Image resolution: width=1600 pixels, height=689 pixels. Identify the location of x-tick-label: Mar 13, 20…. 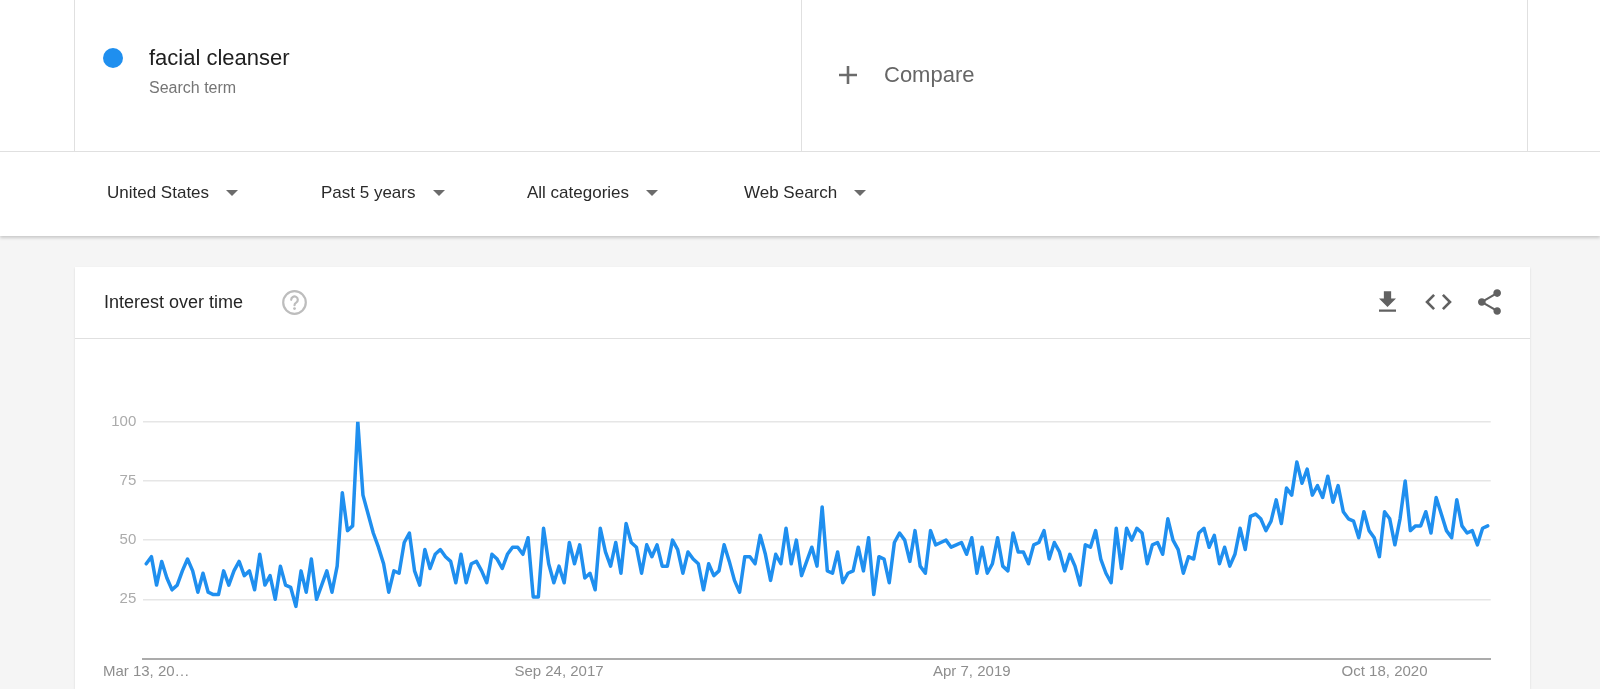
(146, 670).